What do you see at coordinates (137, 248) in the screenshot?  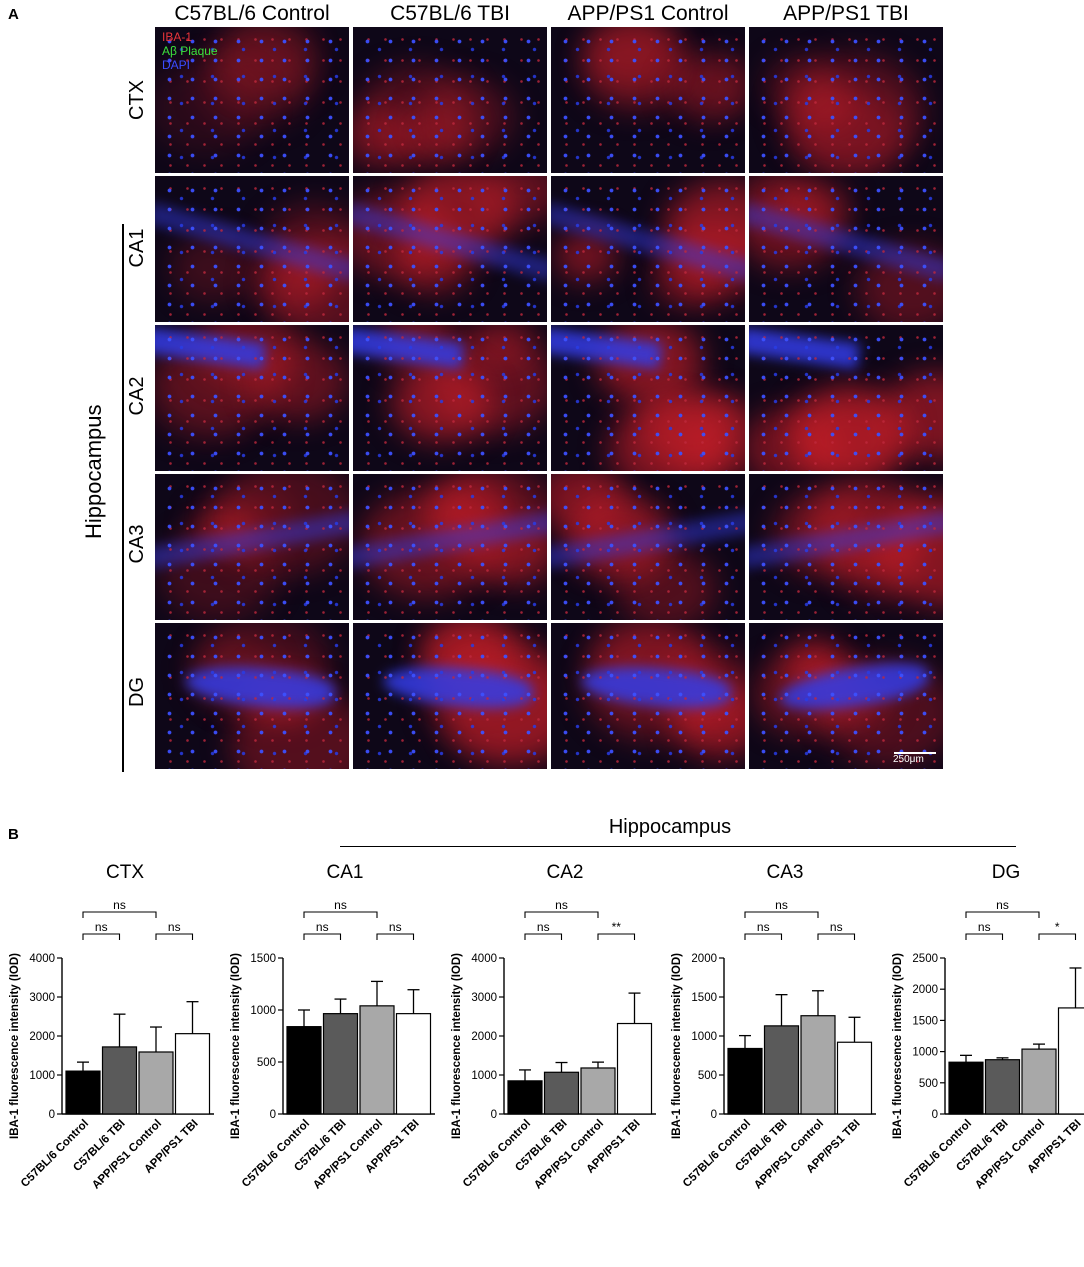 I see `row-label-ca1: CA1` at bounding box center [137, 248].